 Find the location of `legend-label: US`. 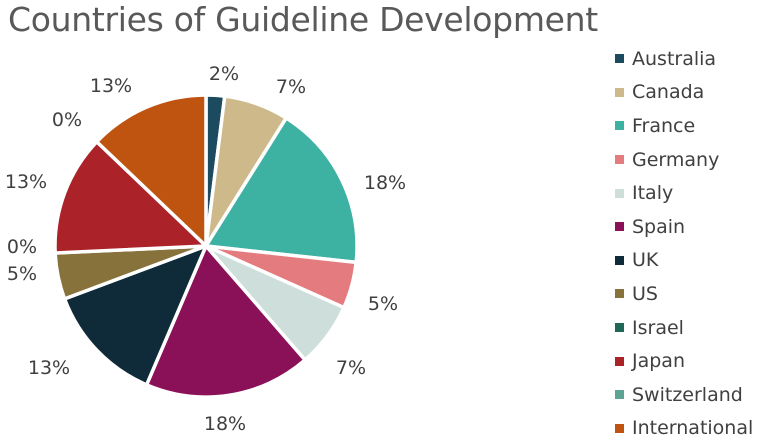

legend-label: US is located at coordinates (645, 293).